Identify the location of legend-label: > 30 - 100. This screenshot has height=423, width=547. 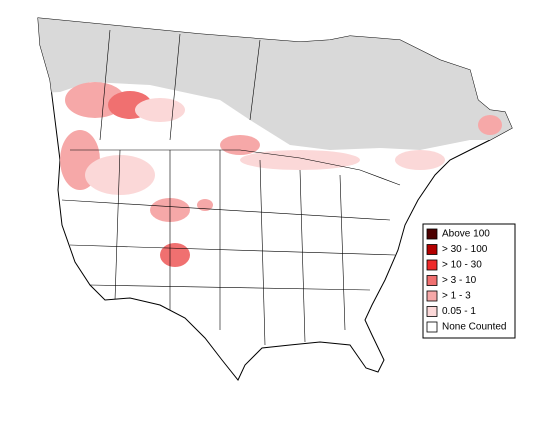
(465, 249).